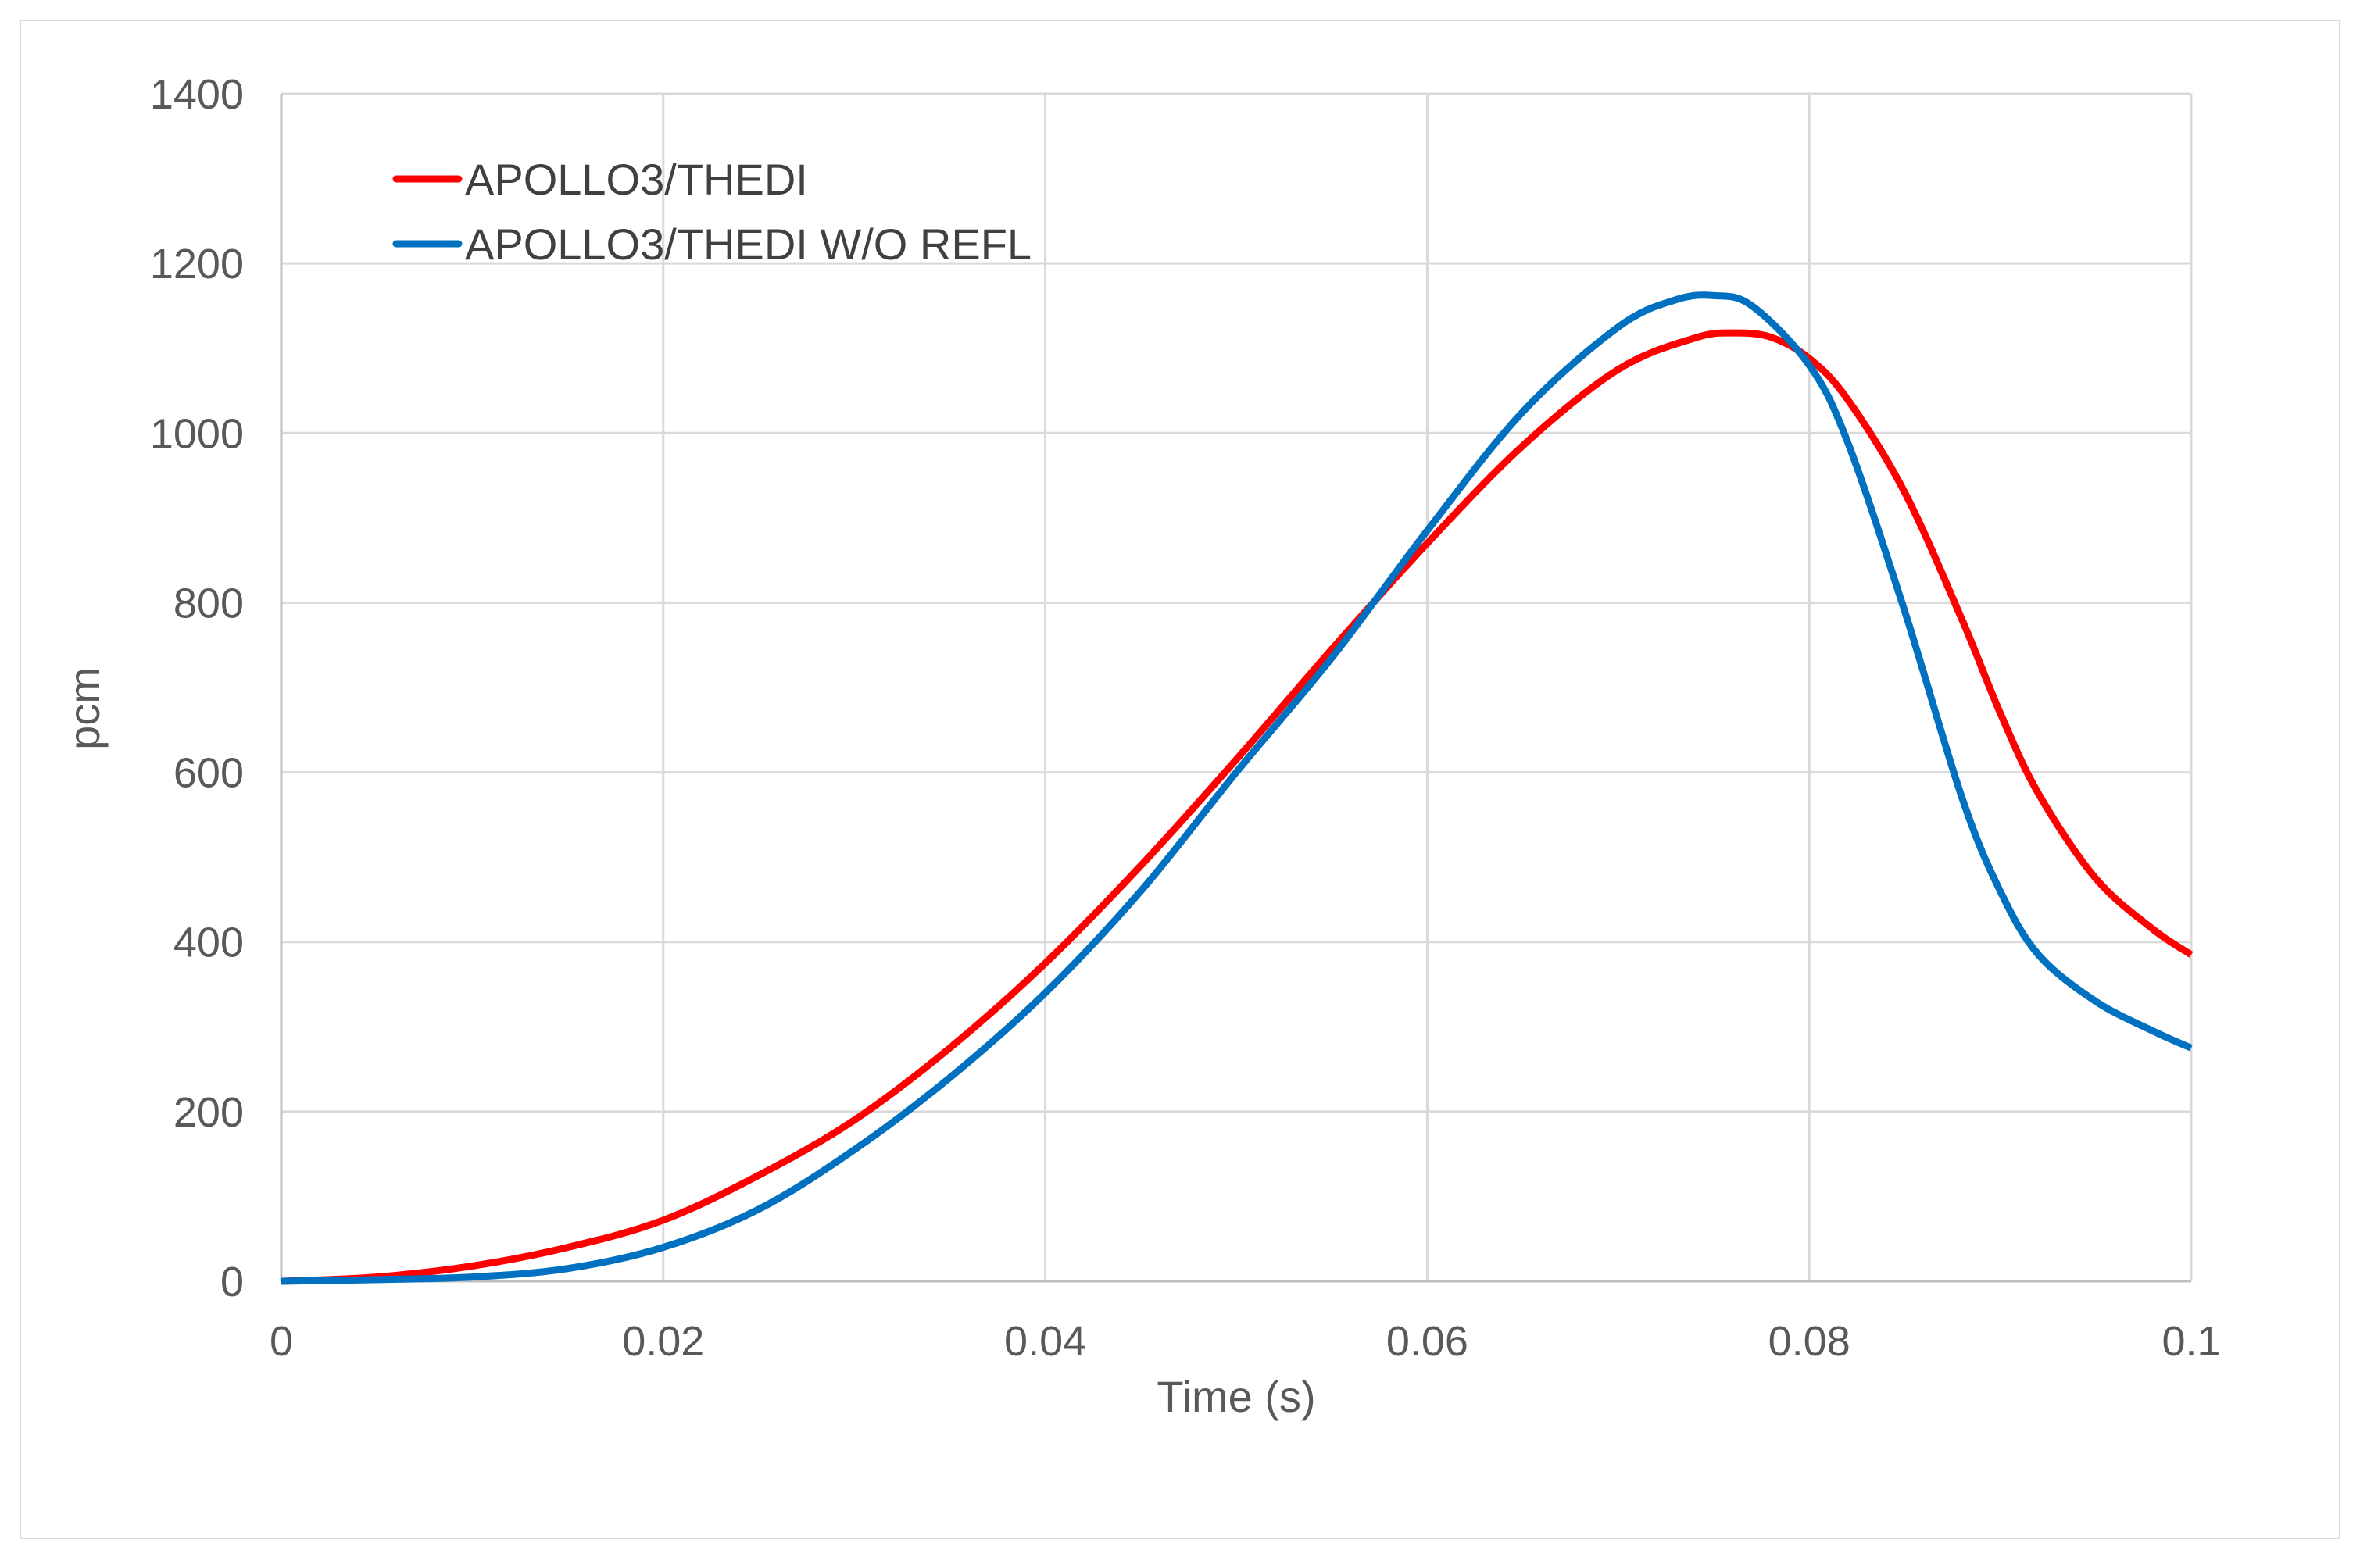 The image size is (2360, 1568). What do you see at coordinates (208, 773) in the screenshot?
I see `y-tick-label: 600` at bounding box center [208, 773].